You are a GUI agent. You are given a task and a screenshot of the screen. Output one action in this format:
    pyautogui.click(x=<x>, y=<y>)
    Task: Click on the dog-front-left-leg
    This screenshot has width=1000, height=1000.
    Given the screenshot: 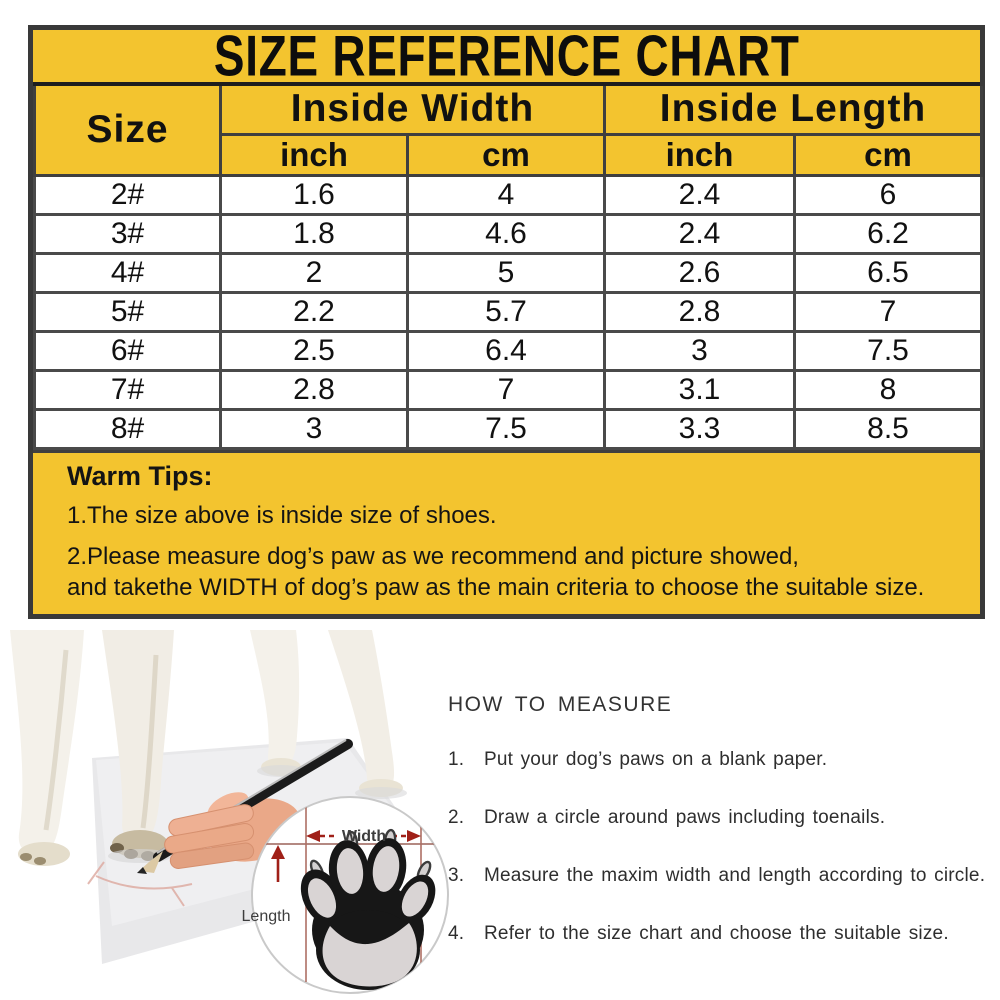 What is the action you would take?
    pyautogui.click(x=47, y=742)
    